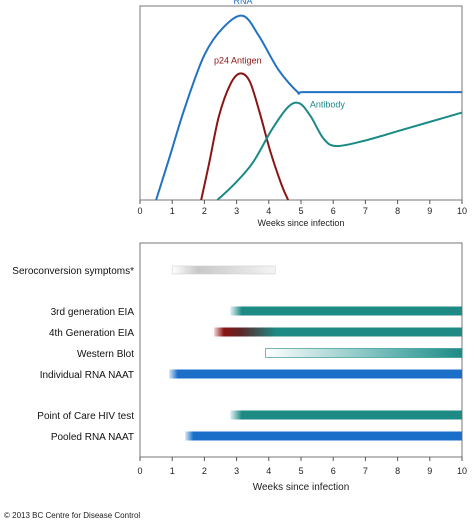 The image size is (474, 530). What do you see at coordinates (462, 471) in the screenshot?
I see `bottom-x-tick-label: 10` at bounding box center [462, 471].